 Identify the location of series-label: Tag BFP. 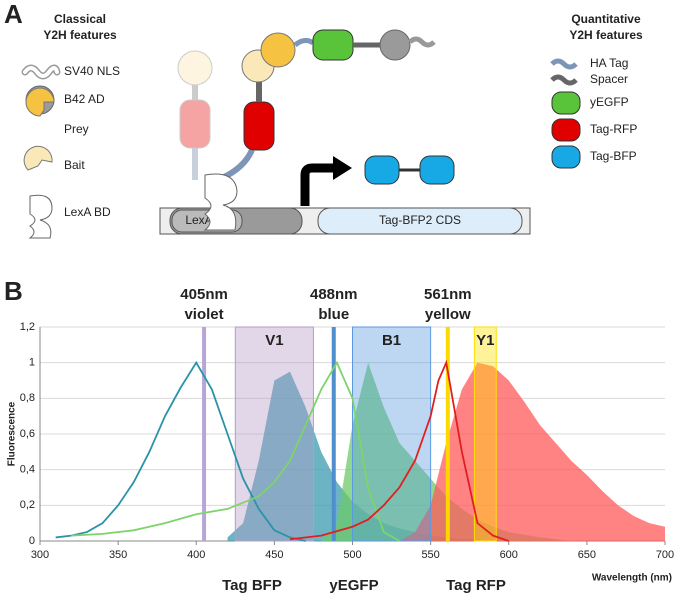
(252, 585).